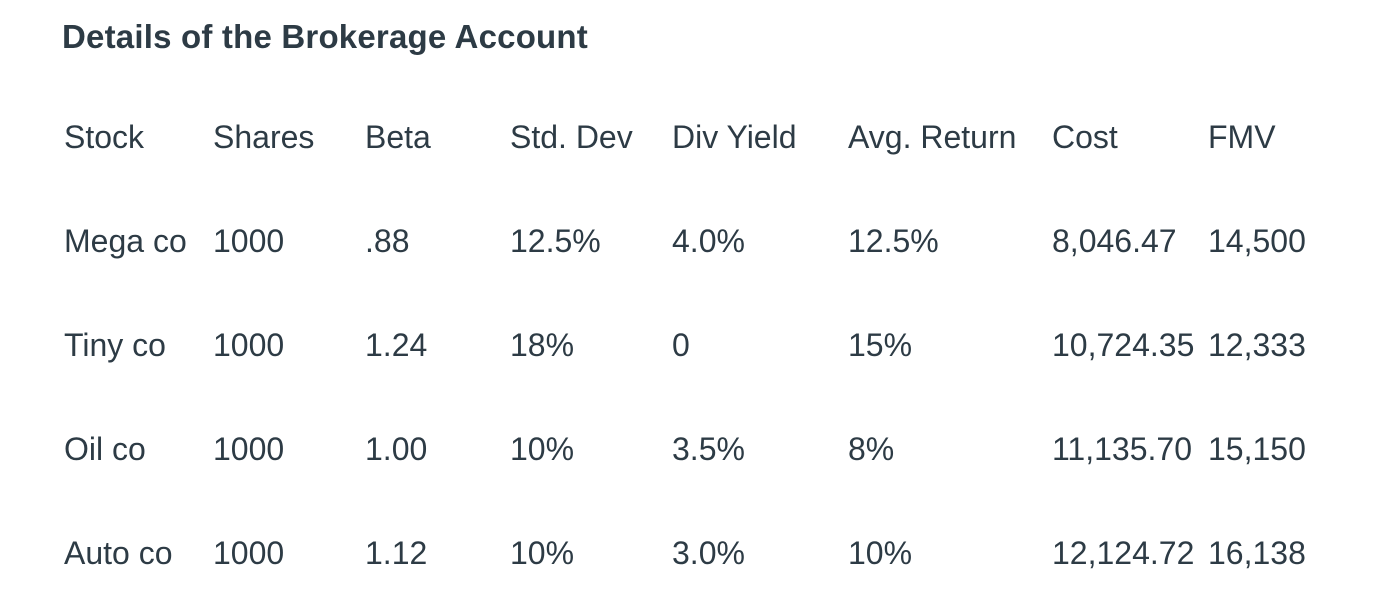 This screenshot has width=1380, height=604. I want to click on page-title: Details of the Brokerage Account, so click(325, 36).